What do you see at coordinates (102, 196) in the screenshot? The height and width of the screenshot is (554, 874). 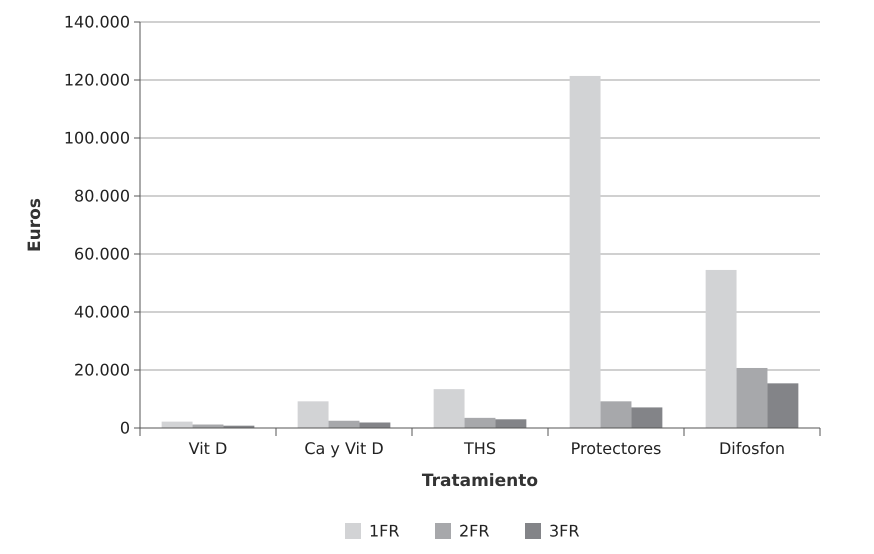 I see `y-tick-label: 80.000` at bounding box center [102, 196].